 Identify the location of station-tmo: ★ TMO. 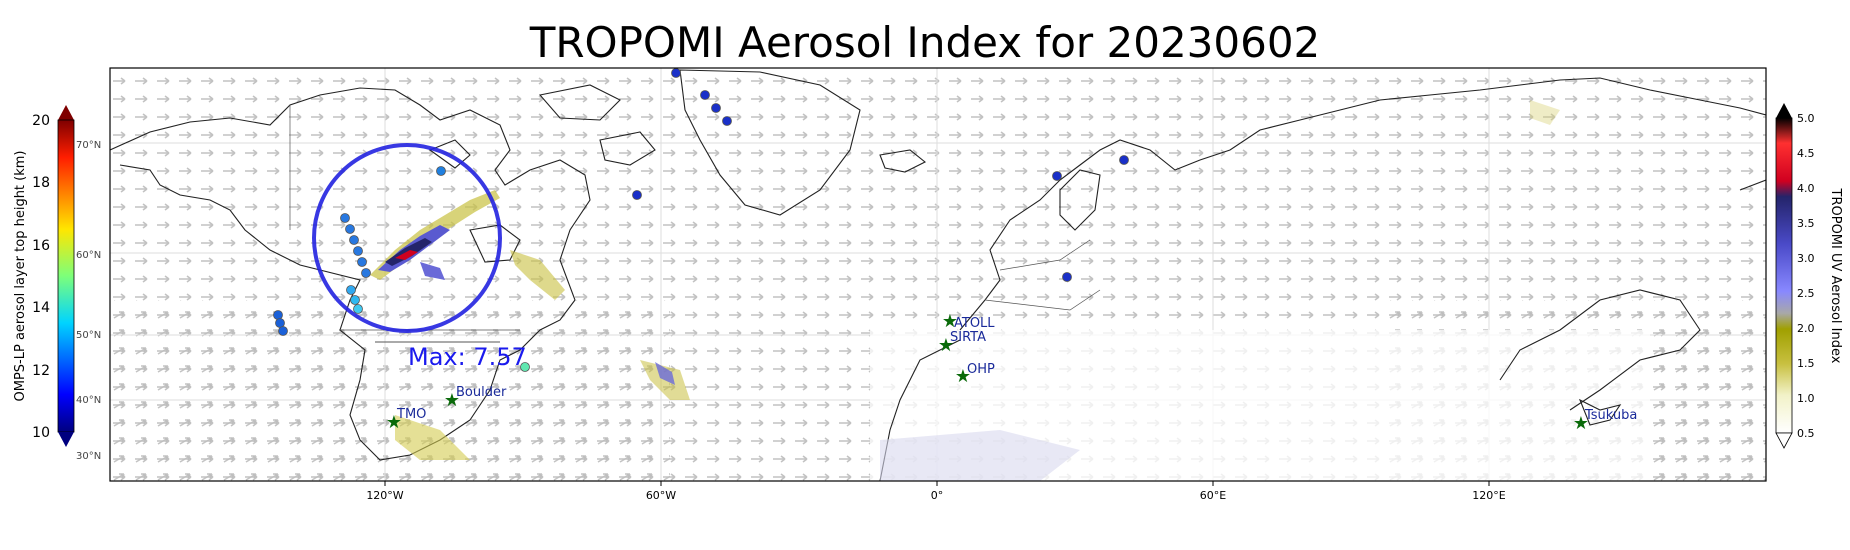
(406, 420).